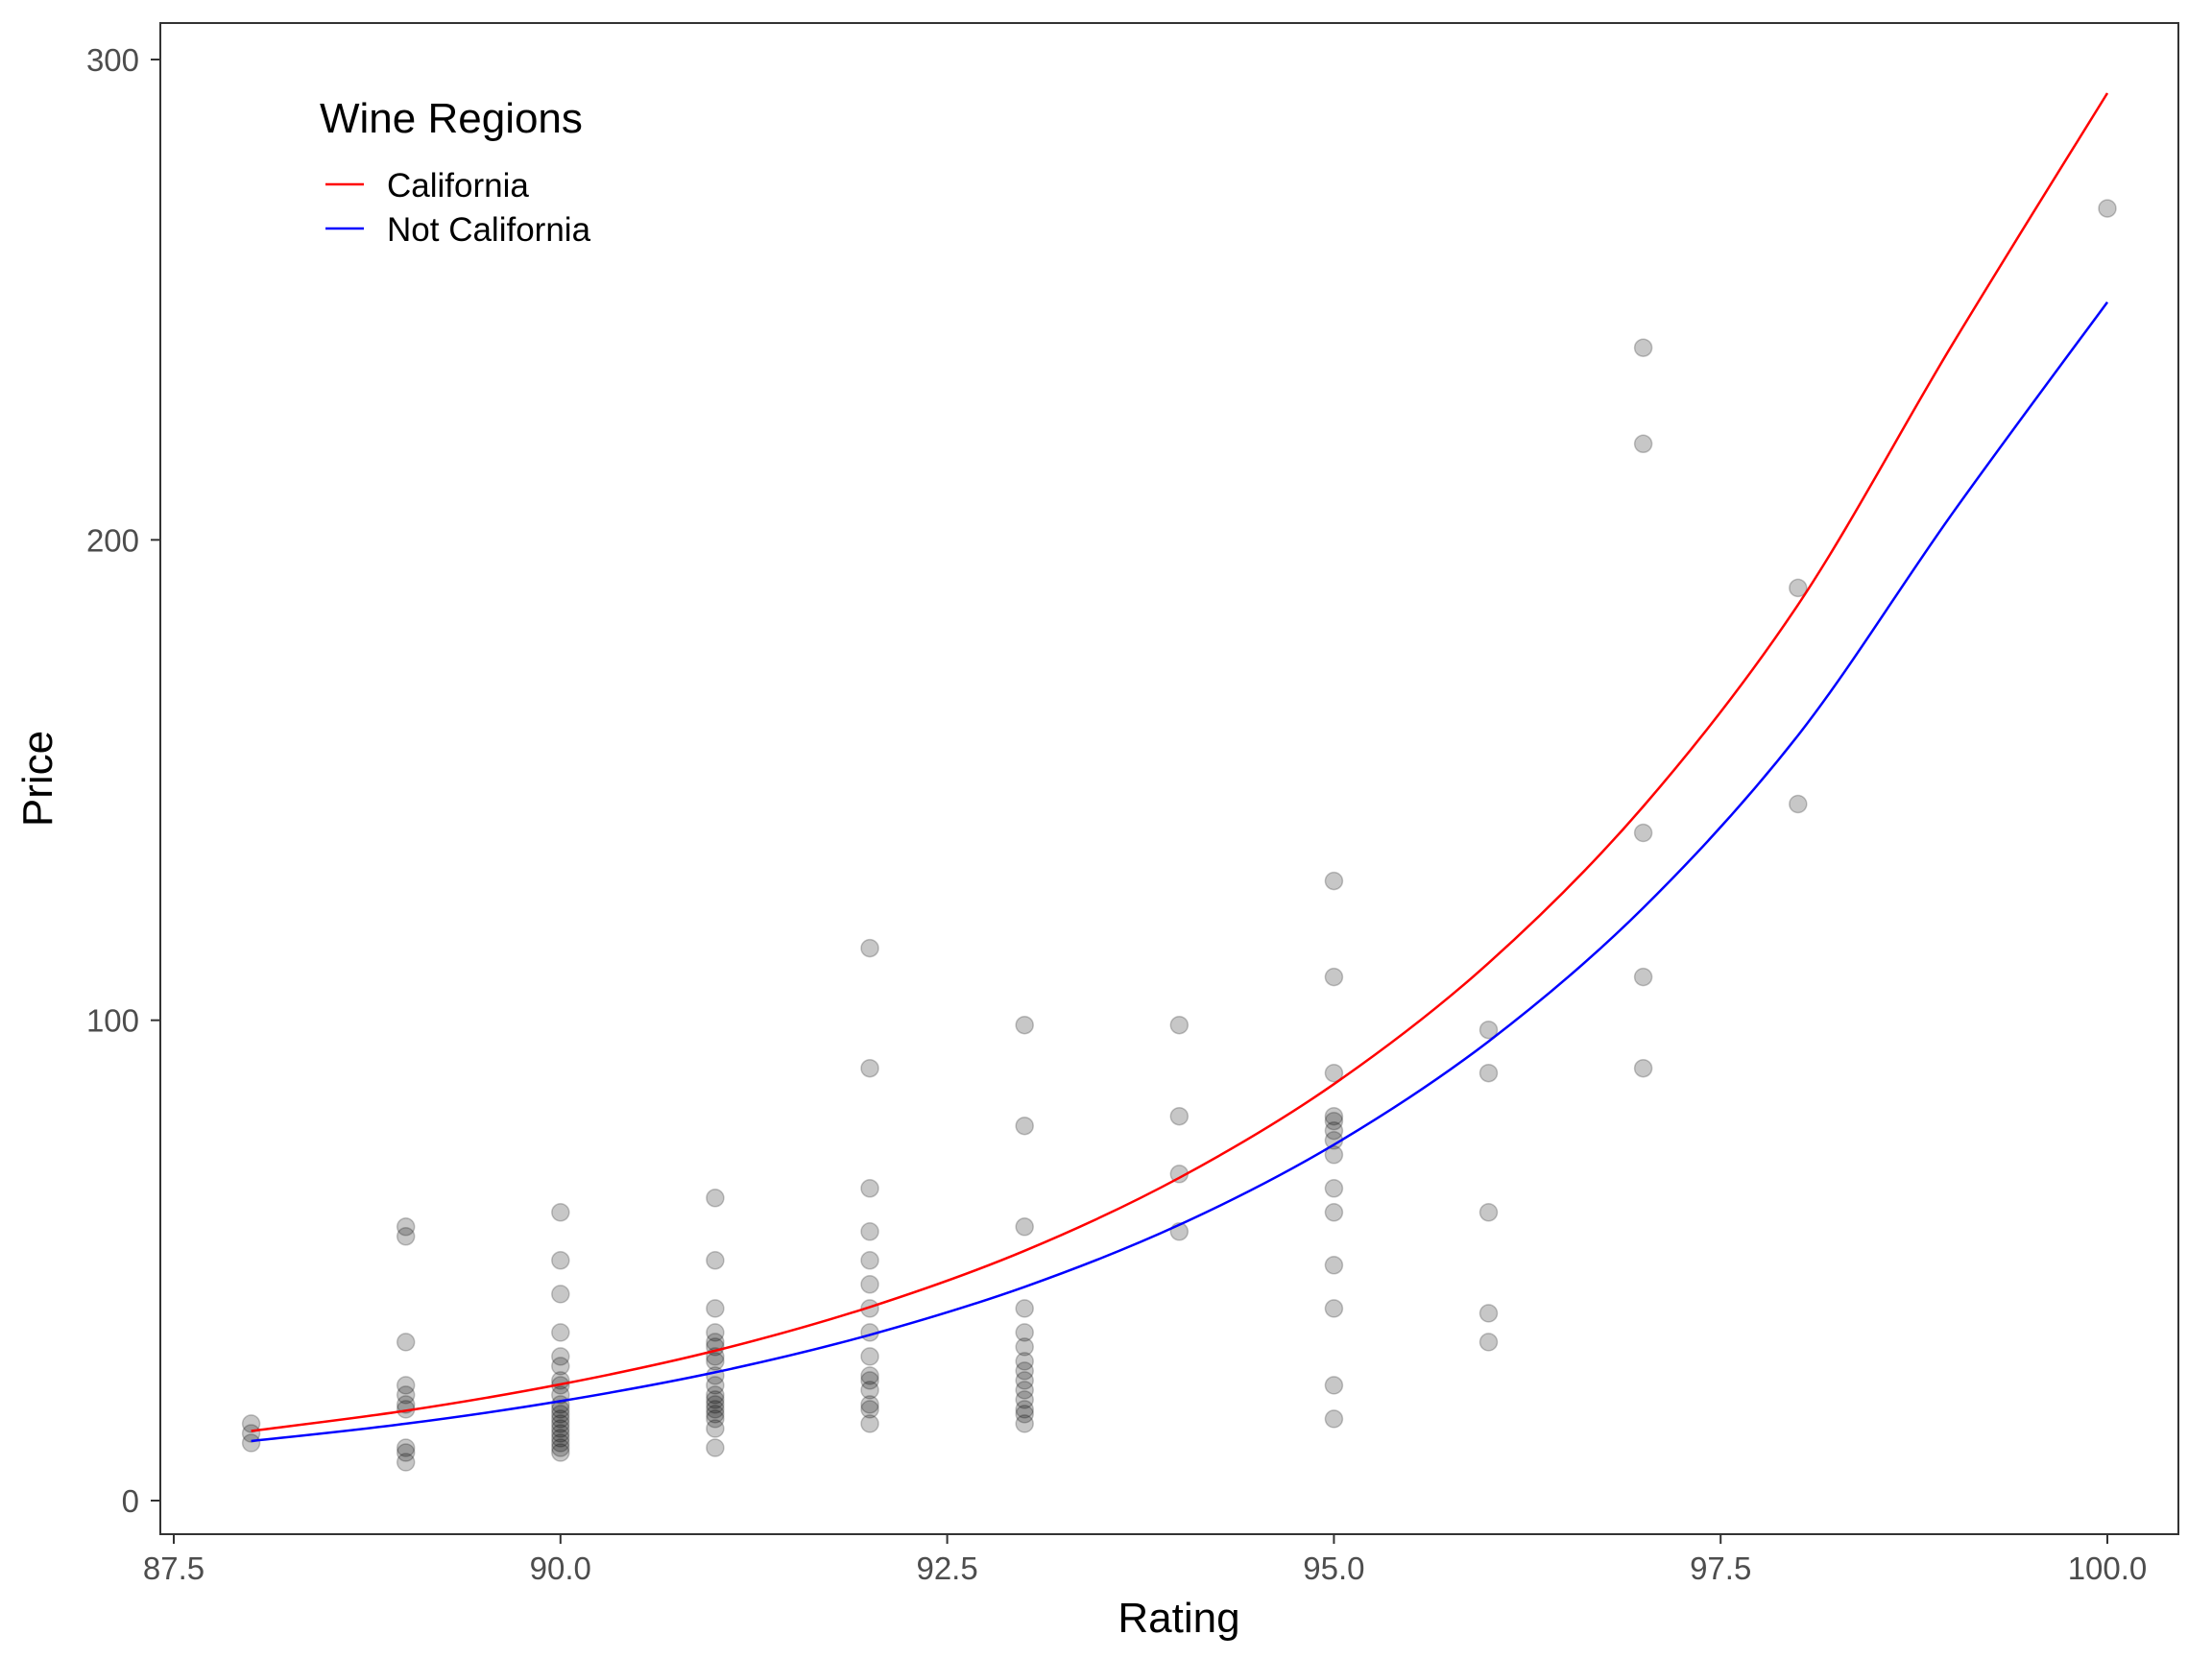  What do you see at coordinates (1178, 1618) in the screenshot?
I see `x-axis-title: Rating` at bounding box center [1178, 1618].